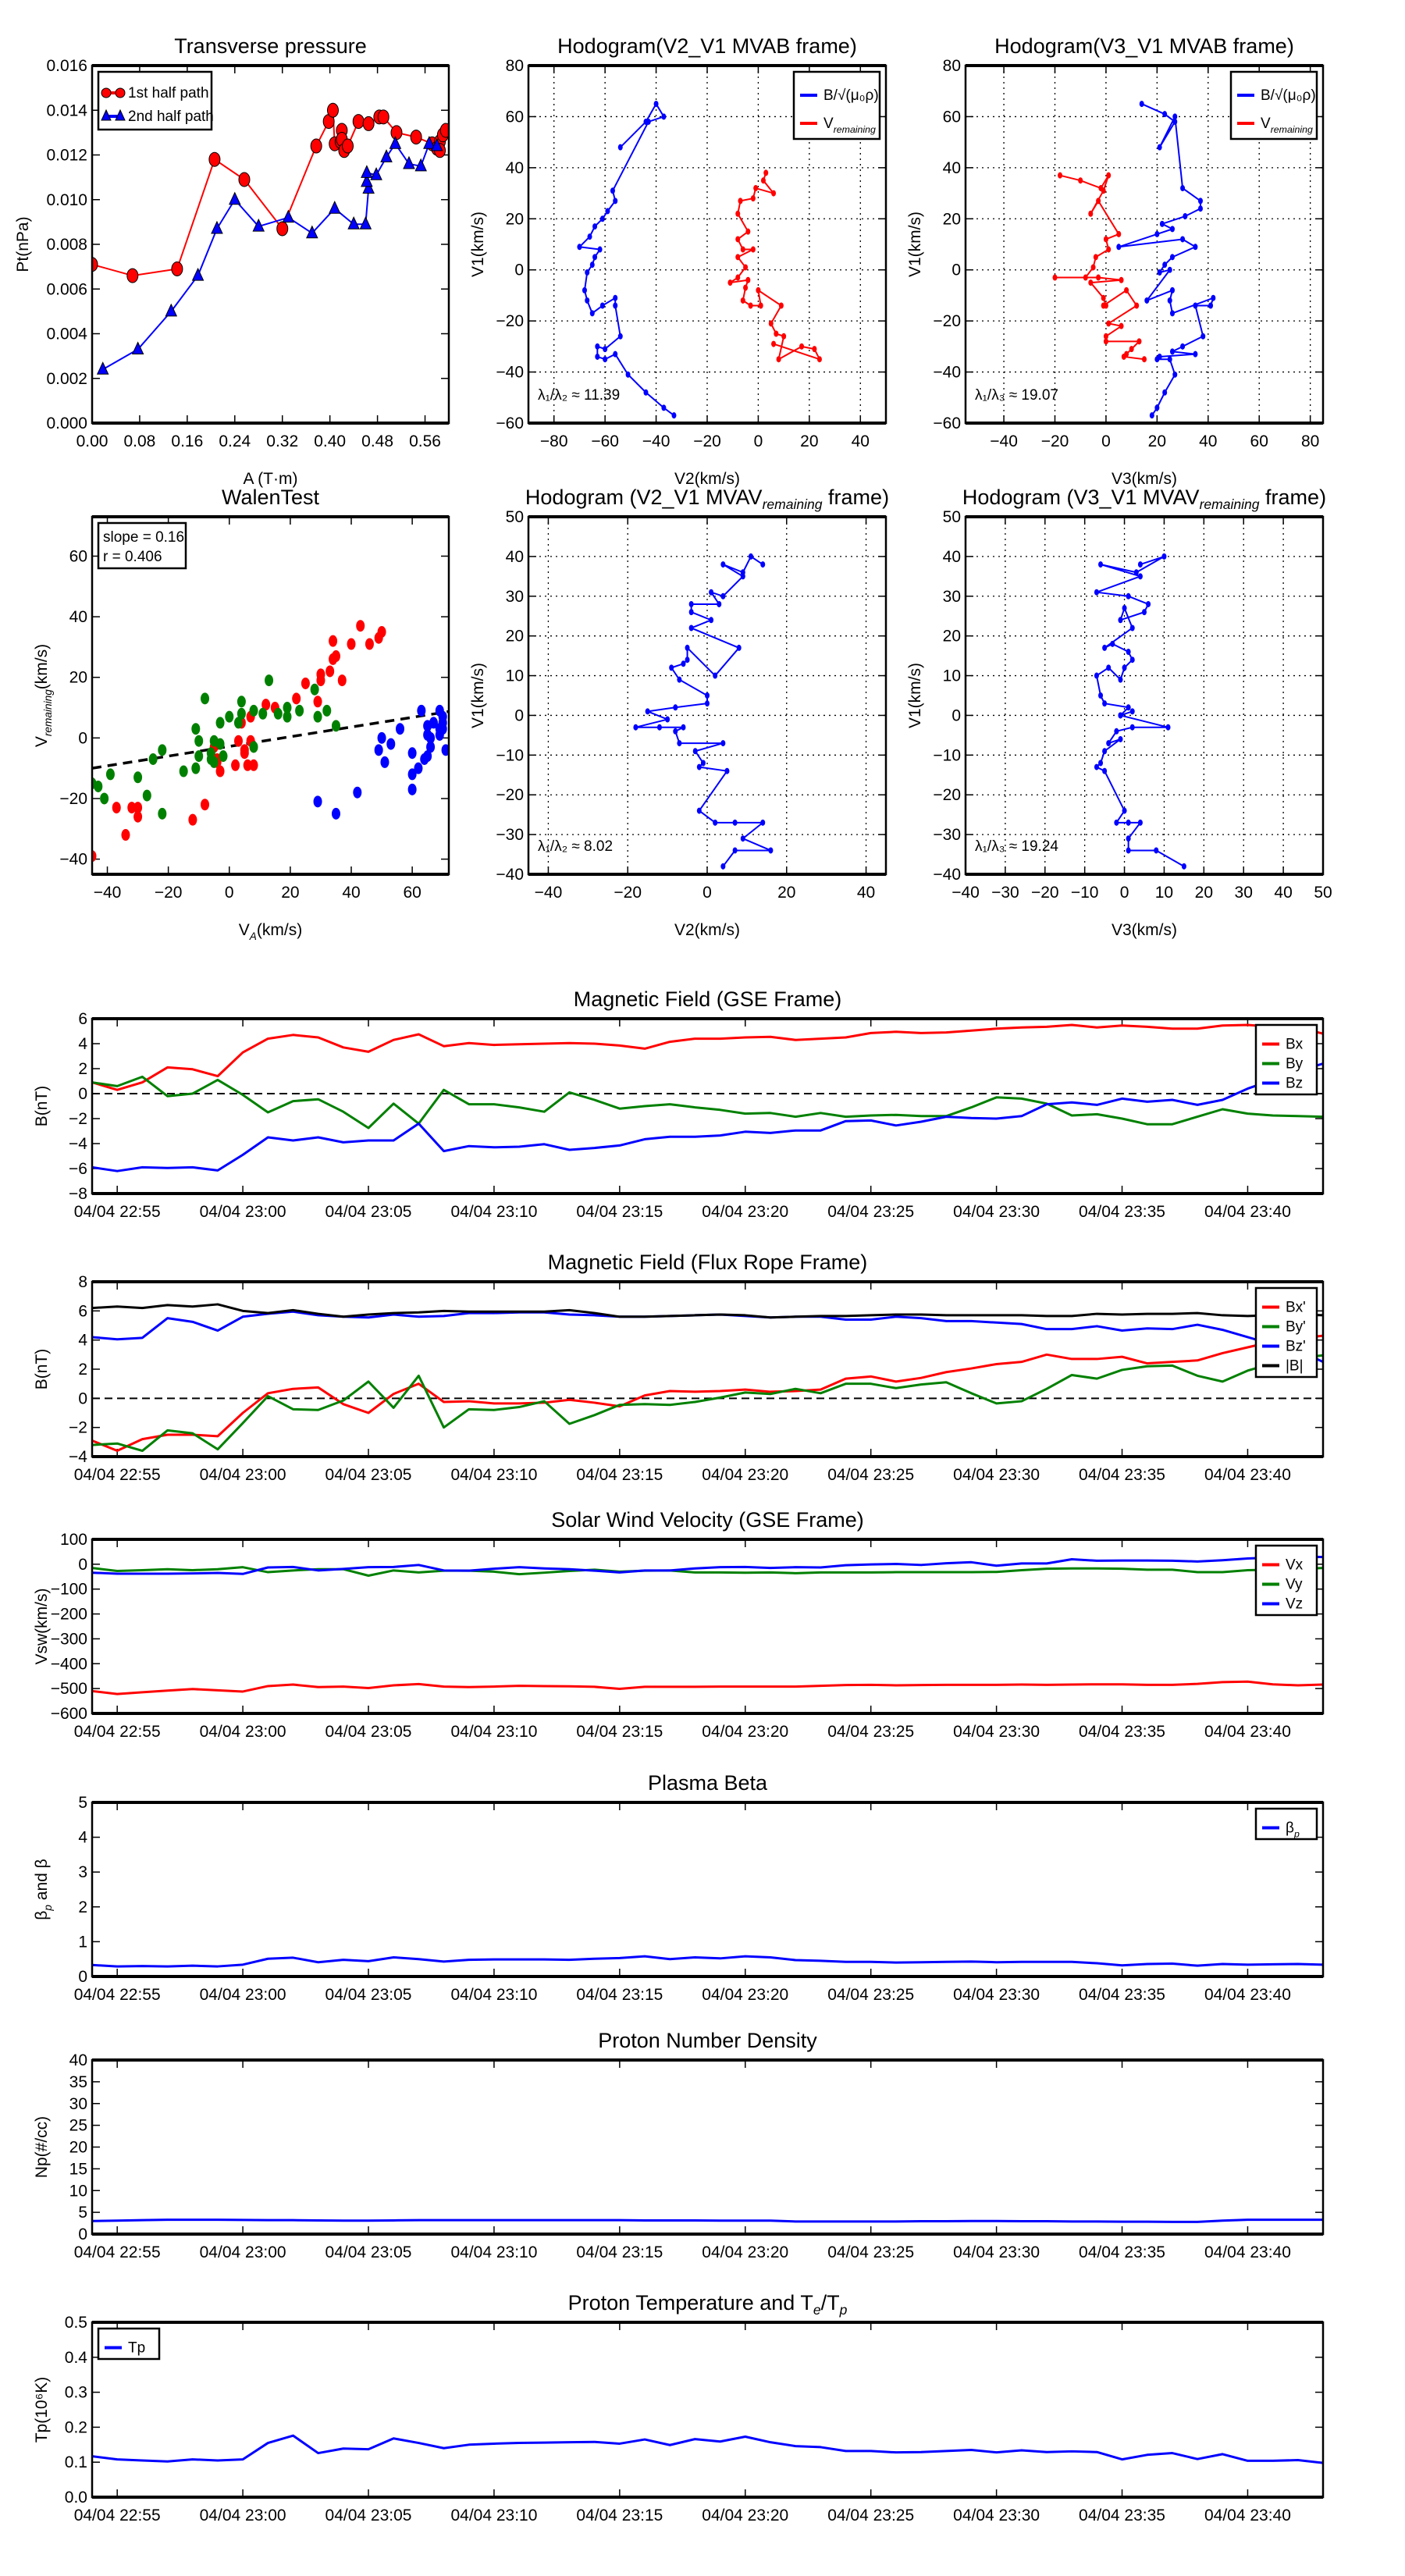  What do you see at coordinates (82, 1838) in the screenshot?
I see `y-tick-label: 4` at bounding box center [82, 1838].